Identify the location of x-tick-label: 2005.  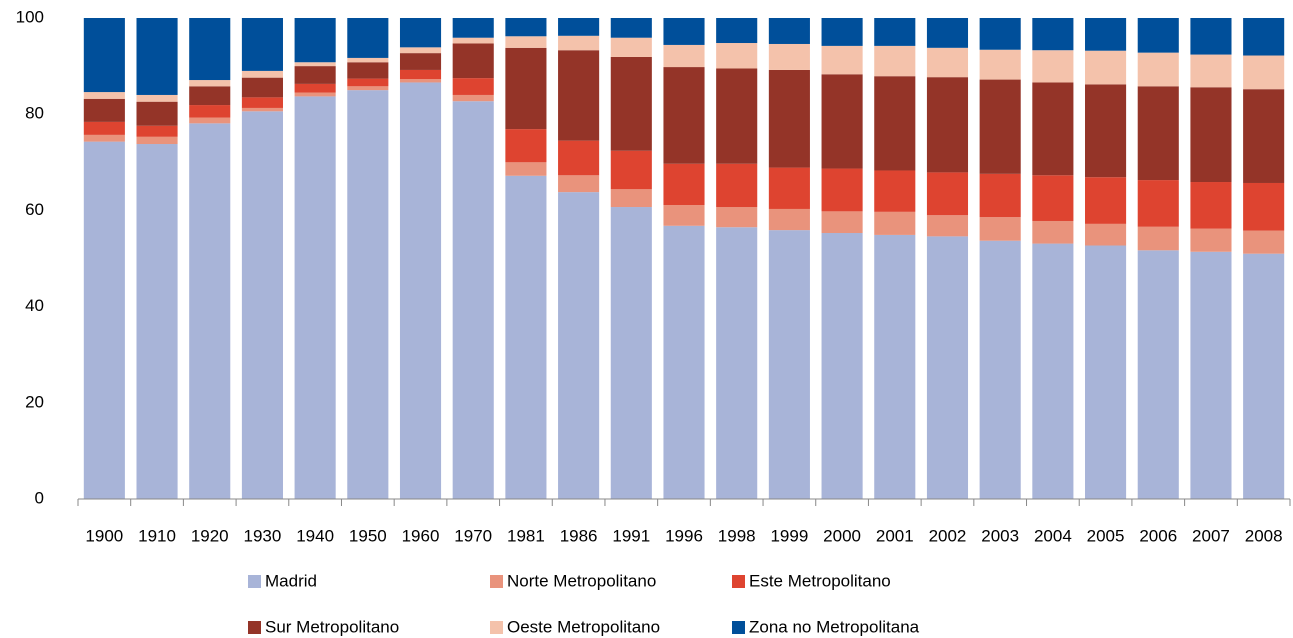
(1106, 535).